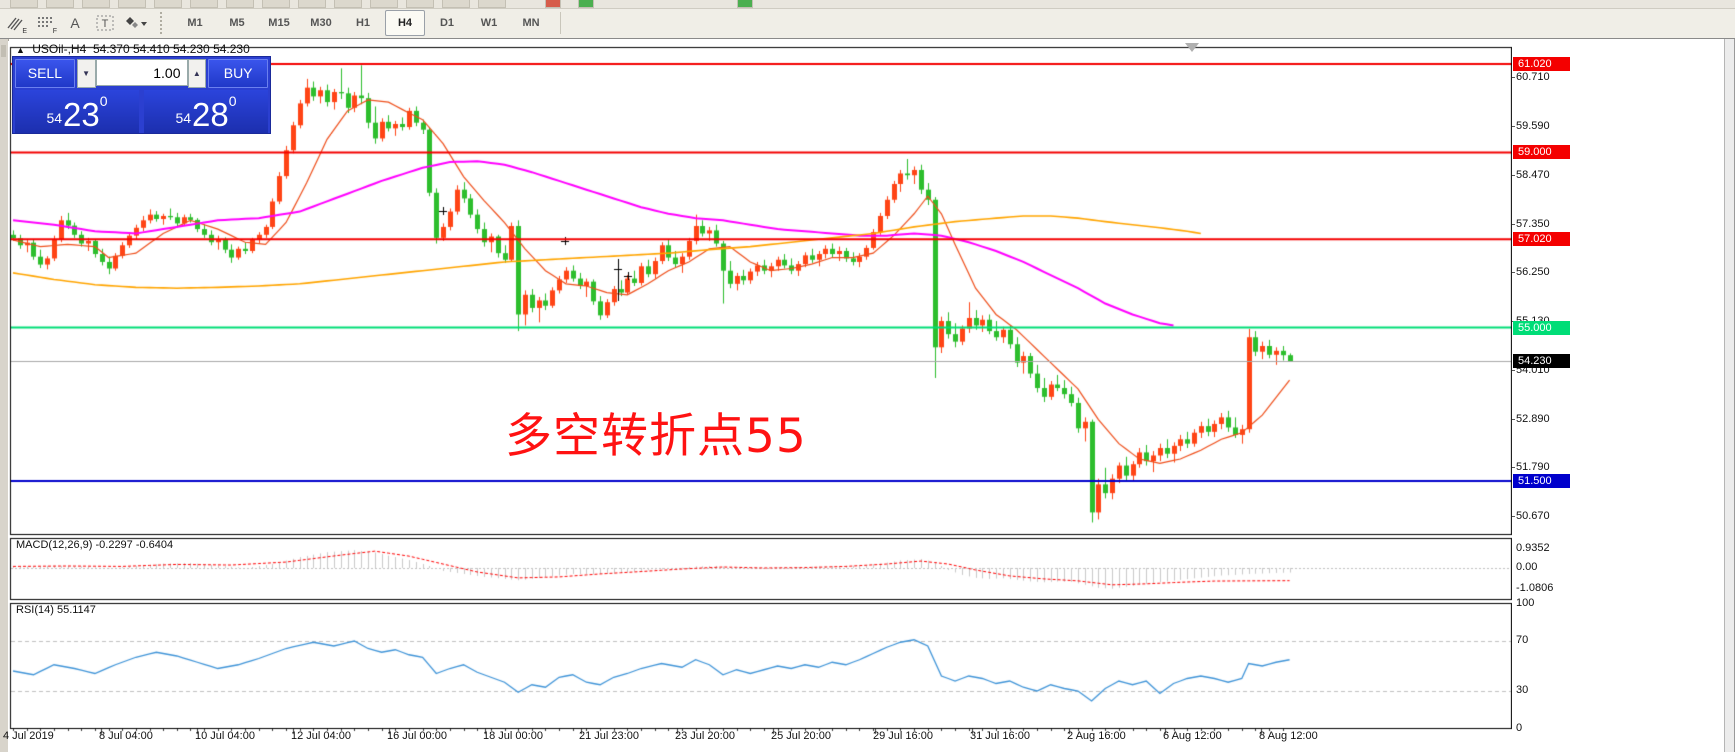 This screenshot has width=1735, height=752. Describe the element at coordinates (76, 610) in the screenshot. I see `rsi-value: 55.1147` at that location.